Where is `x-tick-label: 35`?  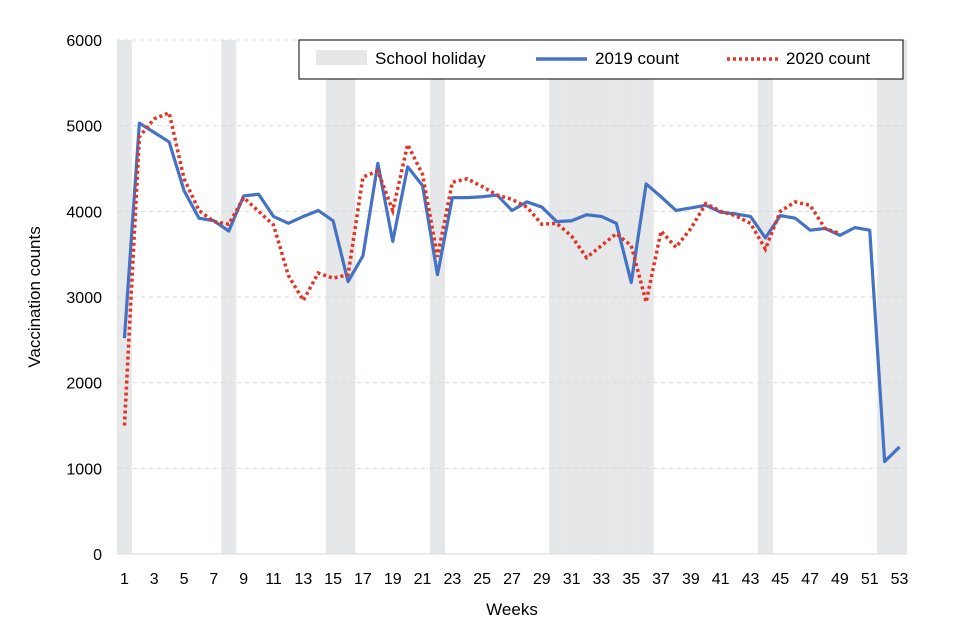 x-tick-label: 35 is located at coordinates (631, 579).